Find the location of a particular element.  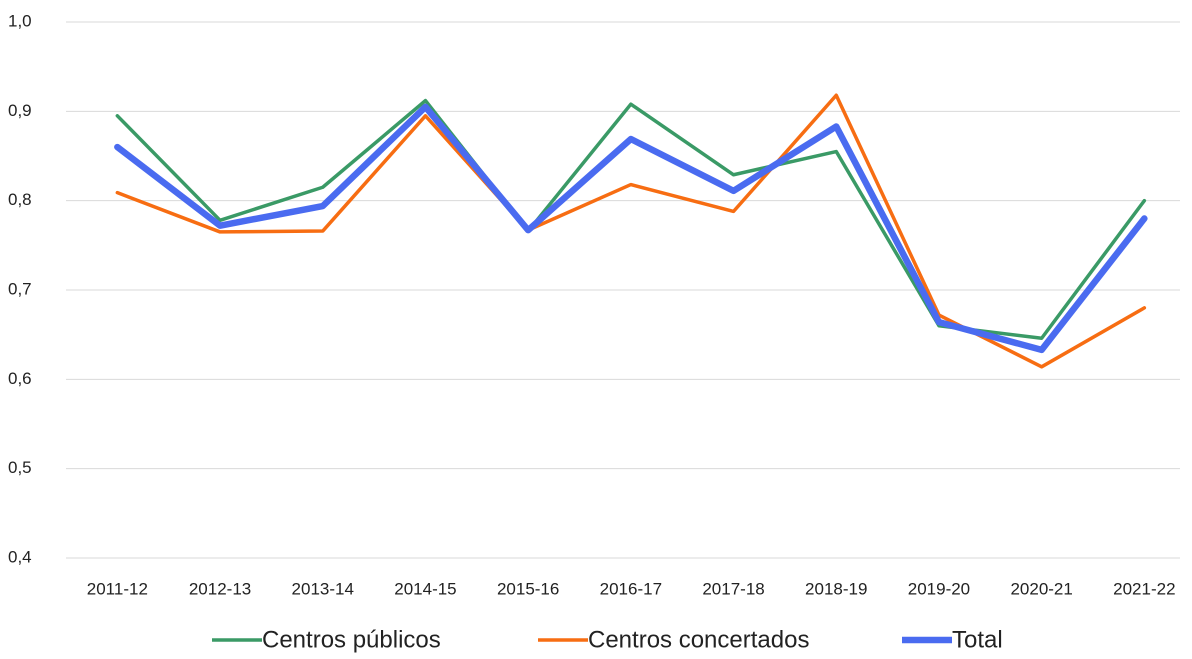

y-tick-label: 0,8 is located at coordinates (20, 199).